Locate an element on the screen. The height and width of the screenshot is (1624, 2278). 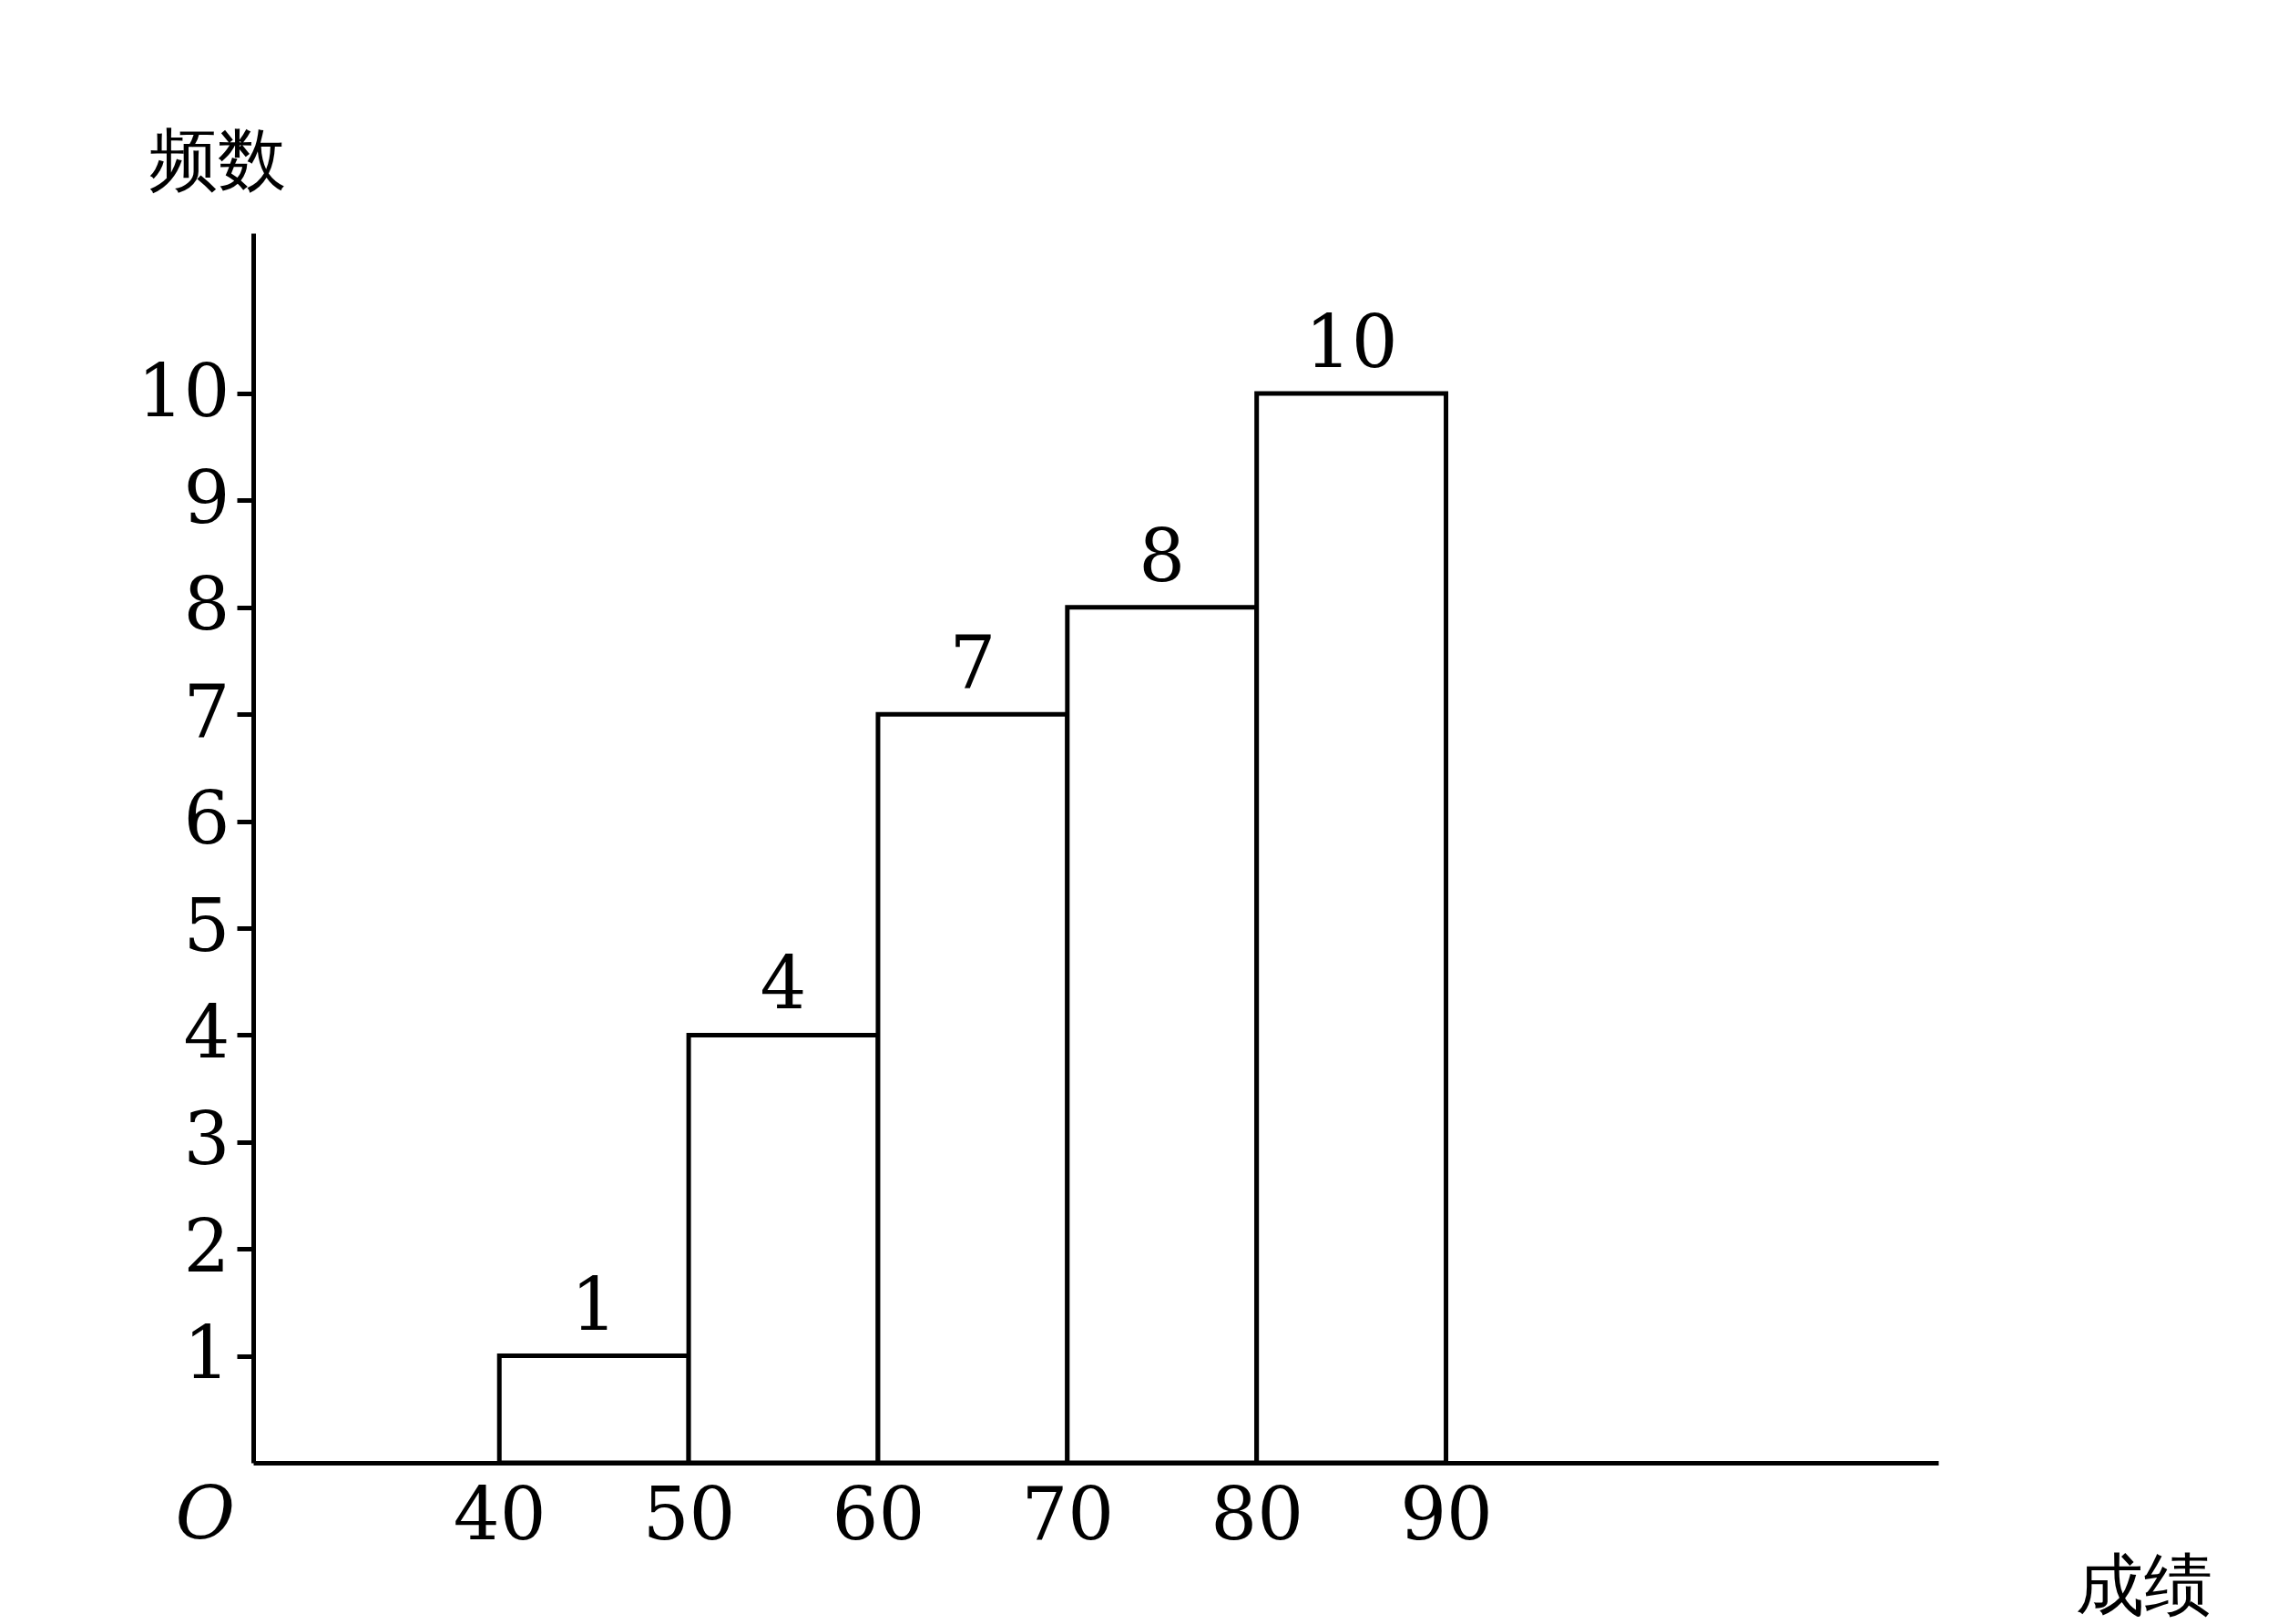
x-tick-label: 80 is located at coordinates (1257, 1514).